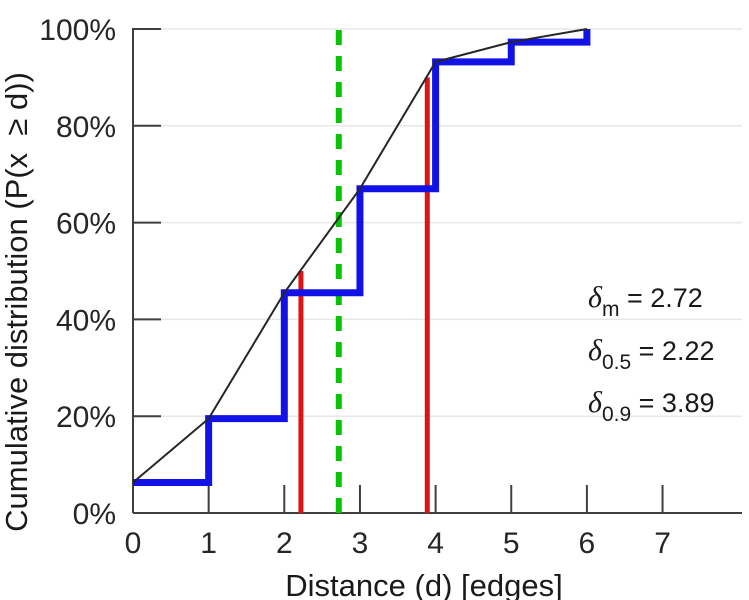 The image size is (749, 600). What do you see at coordinates (284, 543) in the screenshot?
I see `x-tick-label: 2` at bounding box center [284, 543].